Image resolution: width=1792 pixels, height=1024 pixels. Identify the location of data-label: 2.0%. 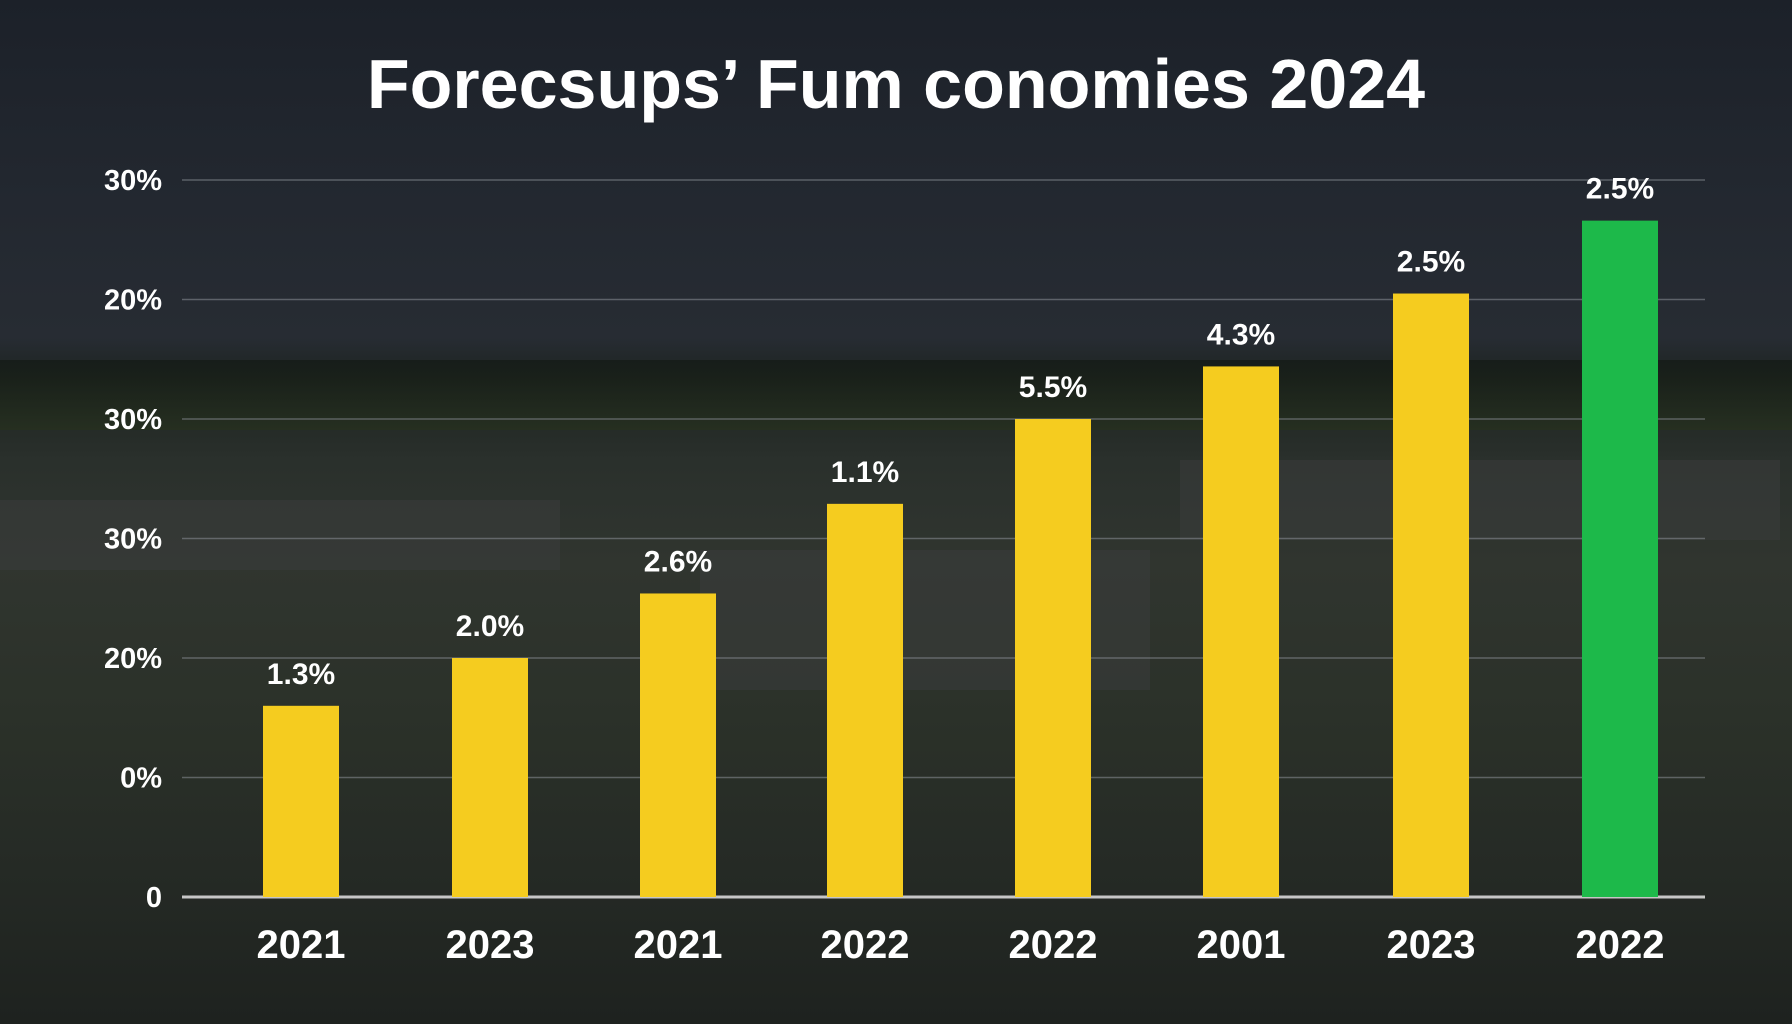
(490, 626).